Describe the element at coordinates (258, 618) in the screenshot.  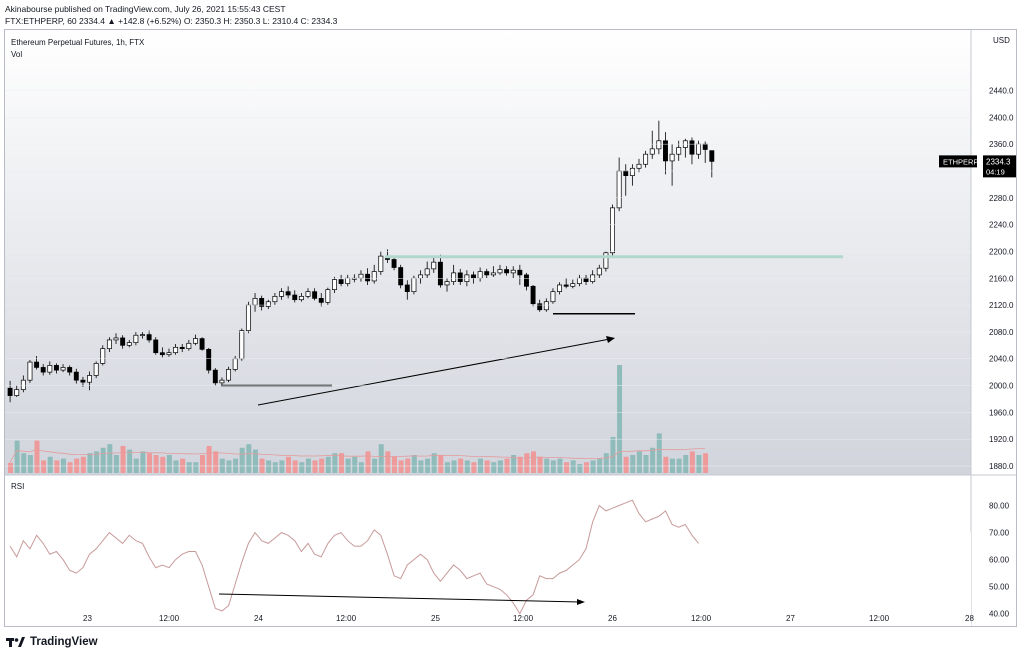
I see `time-tick-label: 24` at that location.